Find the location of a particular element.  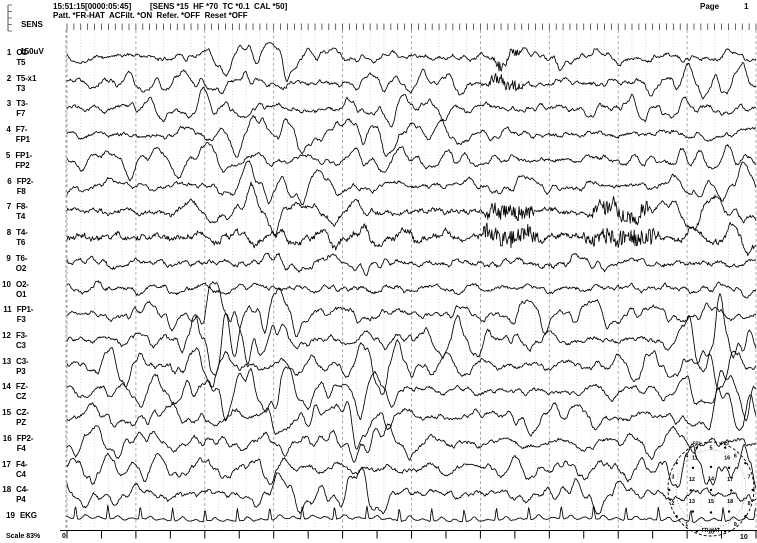

channel-number: 17 is located at coordinates (6, 464).